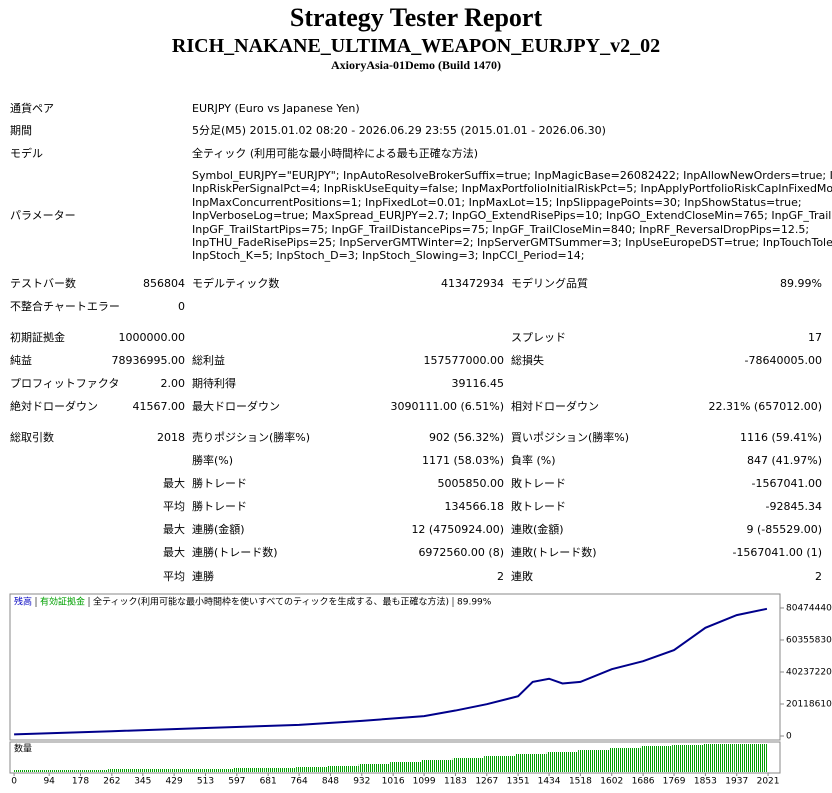 The image size is (832, 793). Describe the element at coordinates (111, 782) in the screenshot. I see `x-tick-label: 262` at that location.